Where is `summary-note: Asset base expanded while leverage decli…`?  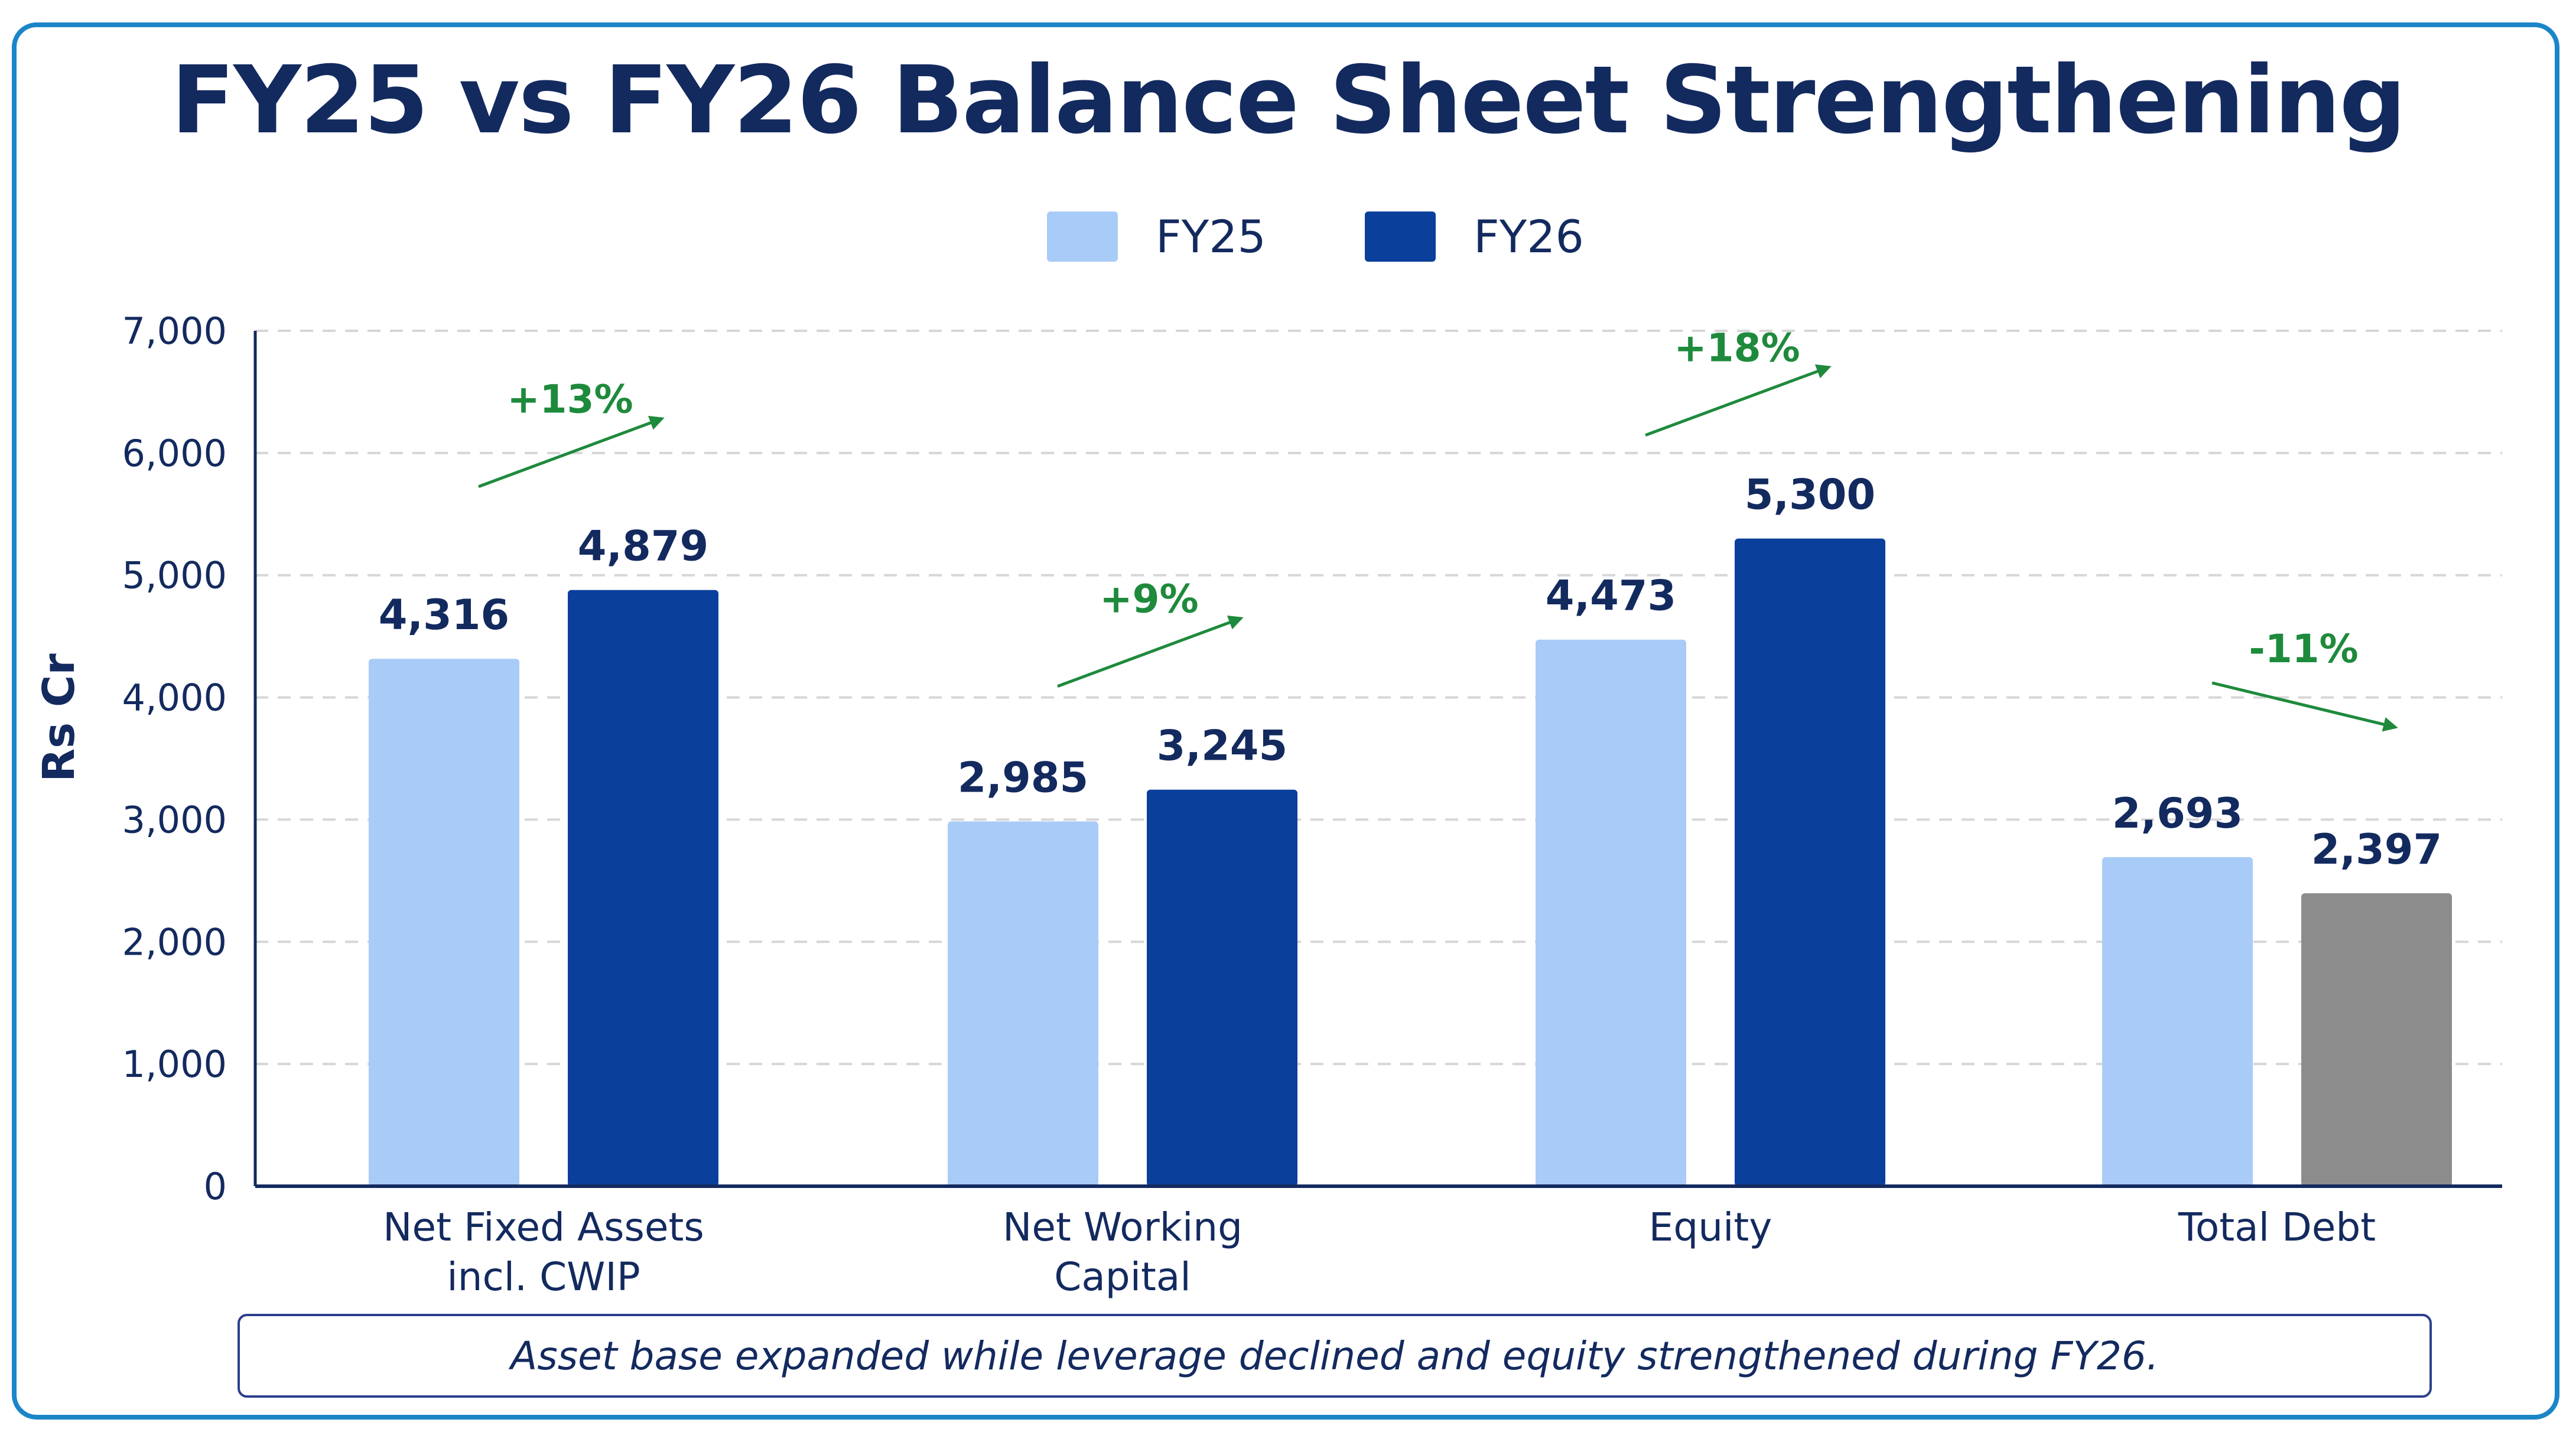
summary-note: Asset base expanded while leverage decli… is located at coordinates (1335, 1356).